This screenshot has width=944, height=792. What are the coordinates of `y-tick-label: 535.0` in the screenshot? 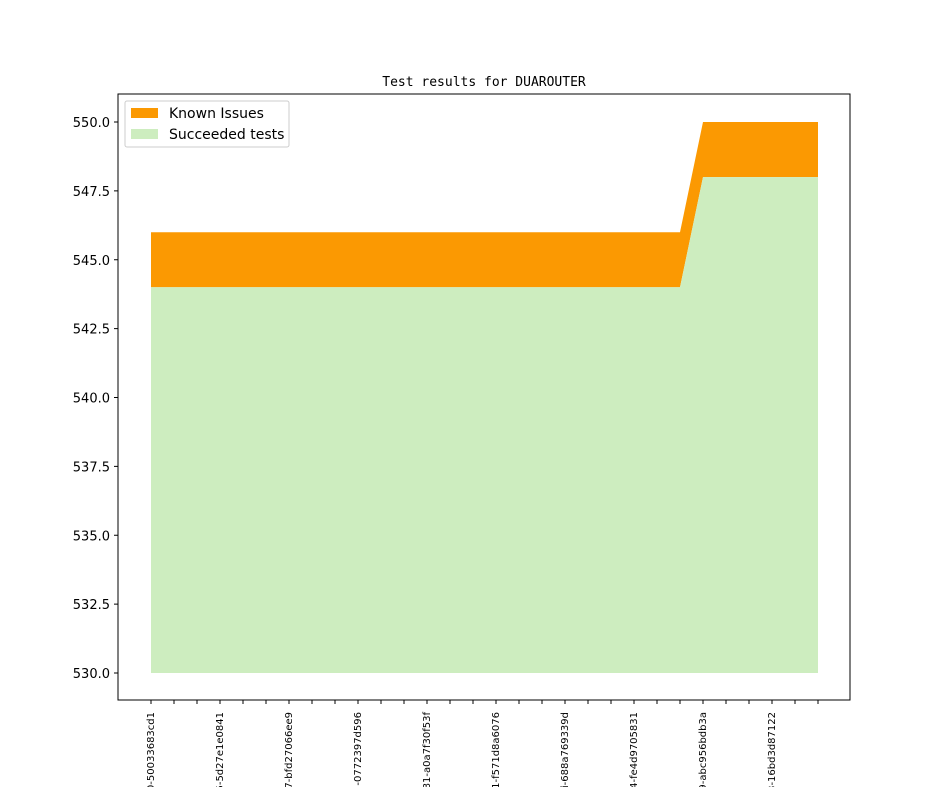 It's located at (91, 536).